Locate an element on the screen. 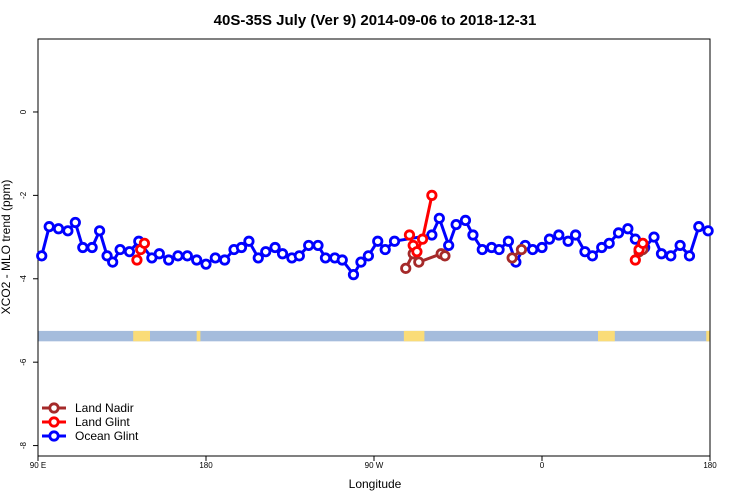 This screenshot has height=500, width=750. y-axis: 0 -2 -4 -6 -8 is located at coordinates (28, 279).